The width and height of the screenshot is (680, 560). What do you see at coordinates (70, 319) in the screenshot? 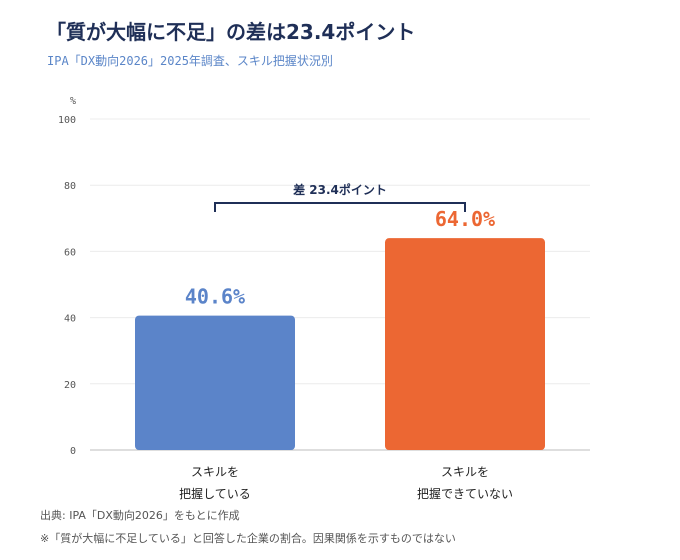
I see `y-tick-label: 40` at bounding box center [70, 319].